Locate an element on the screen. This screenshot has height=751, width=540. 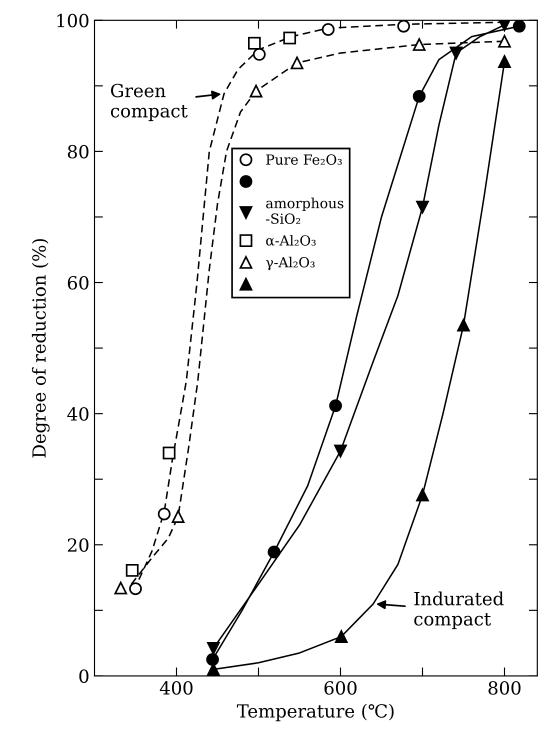
legend-label: Pure Fe₂O₃ is located at coordinates (304, 159).